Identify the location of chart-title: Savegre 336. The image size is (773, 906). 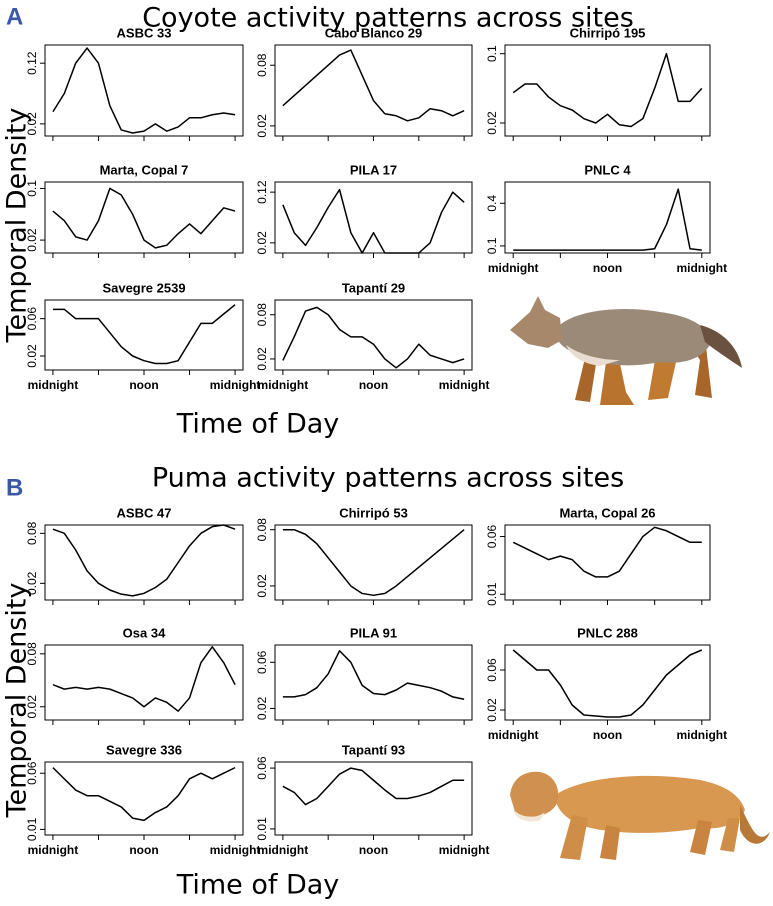
(144, 749).